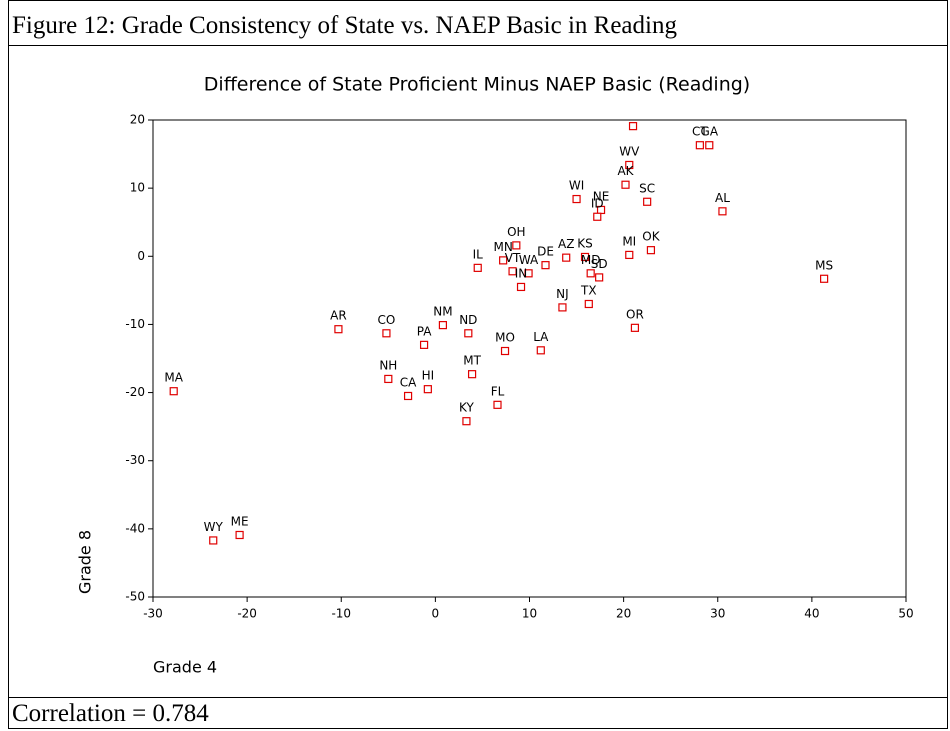  I want to click on point-label: OK, so click(651, 237).